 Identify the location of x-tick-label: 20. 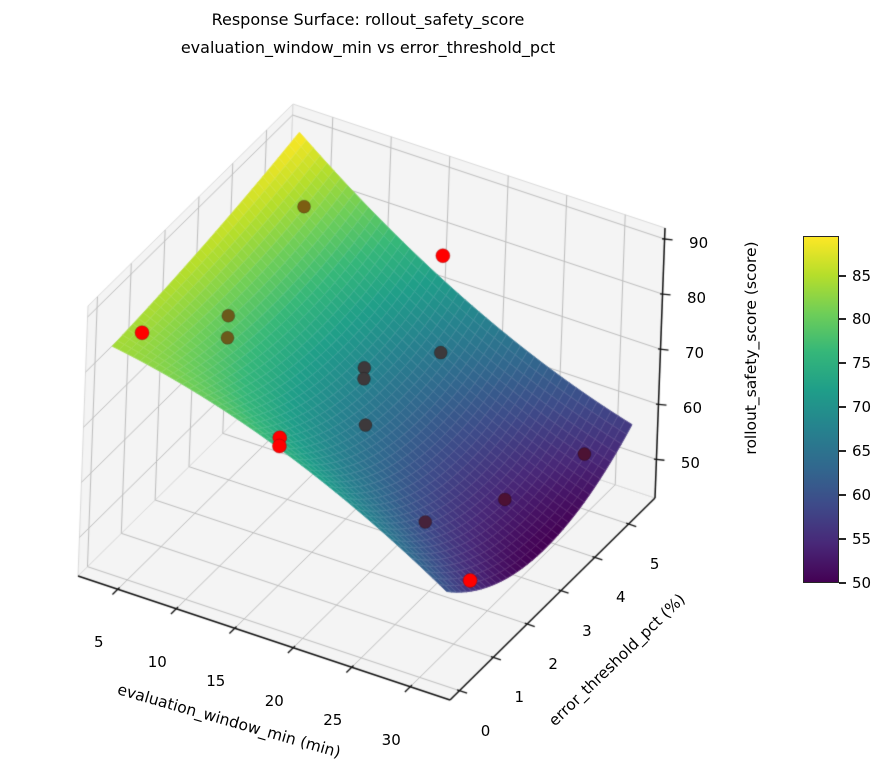
(274, 700).